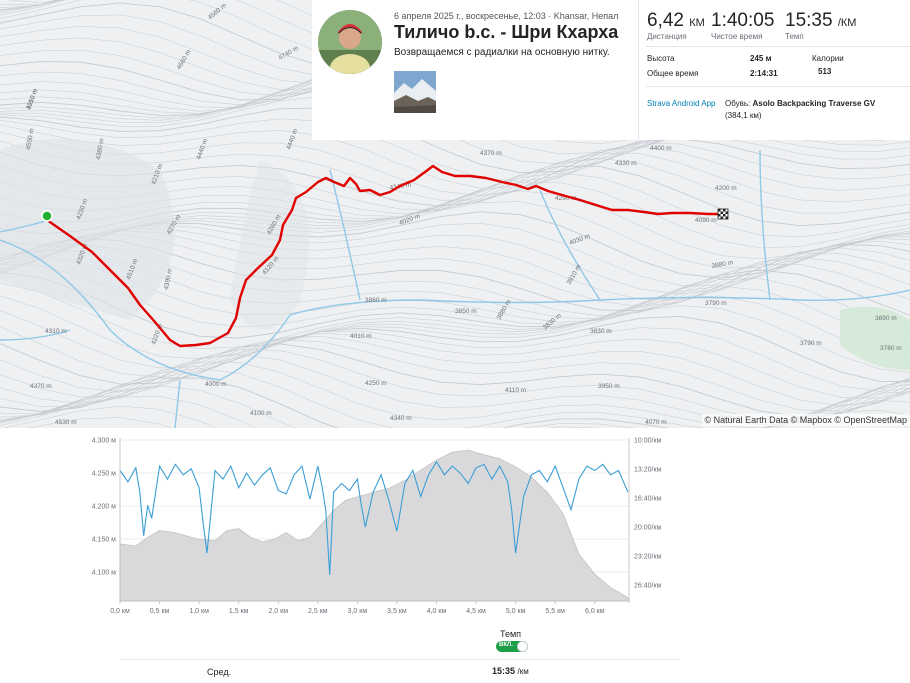  What do you see at coordinates (104, 441) in the screenshot?
I see `y-left-tick-label: 4.300 м` at bounding box center [104, 441].